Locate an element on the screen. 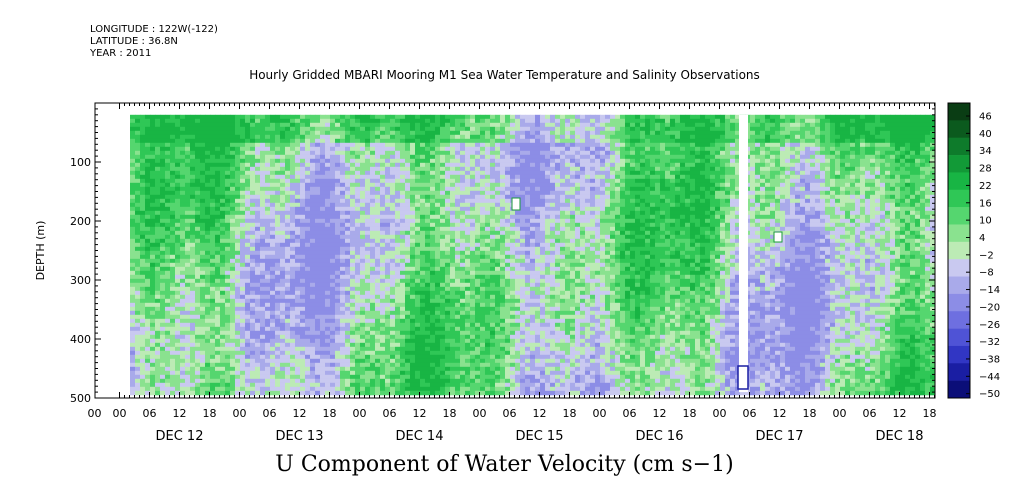  colorbar-label: 34 is located at coordinates (985, 151).